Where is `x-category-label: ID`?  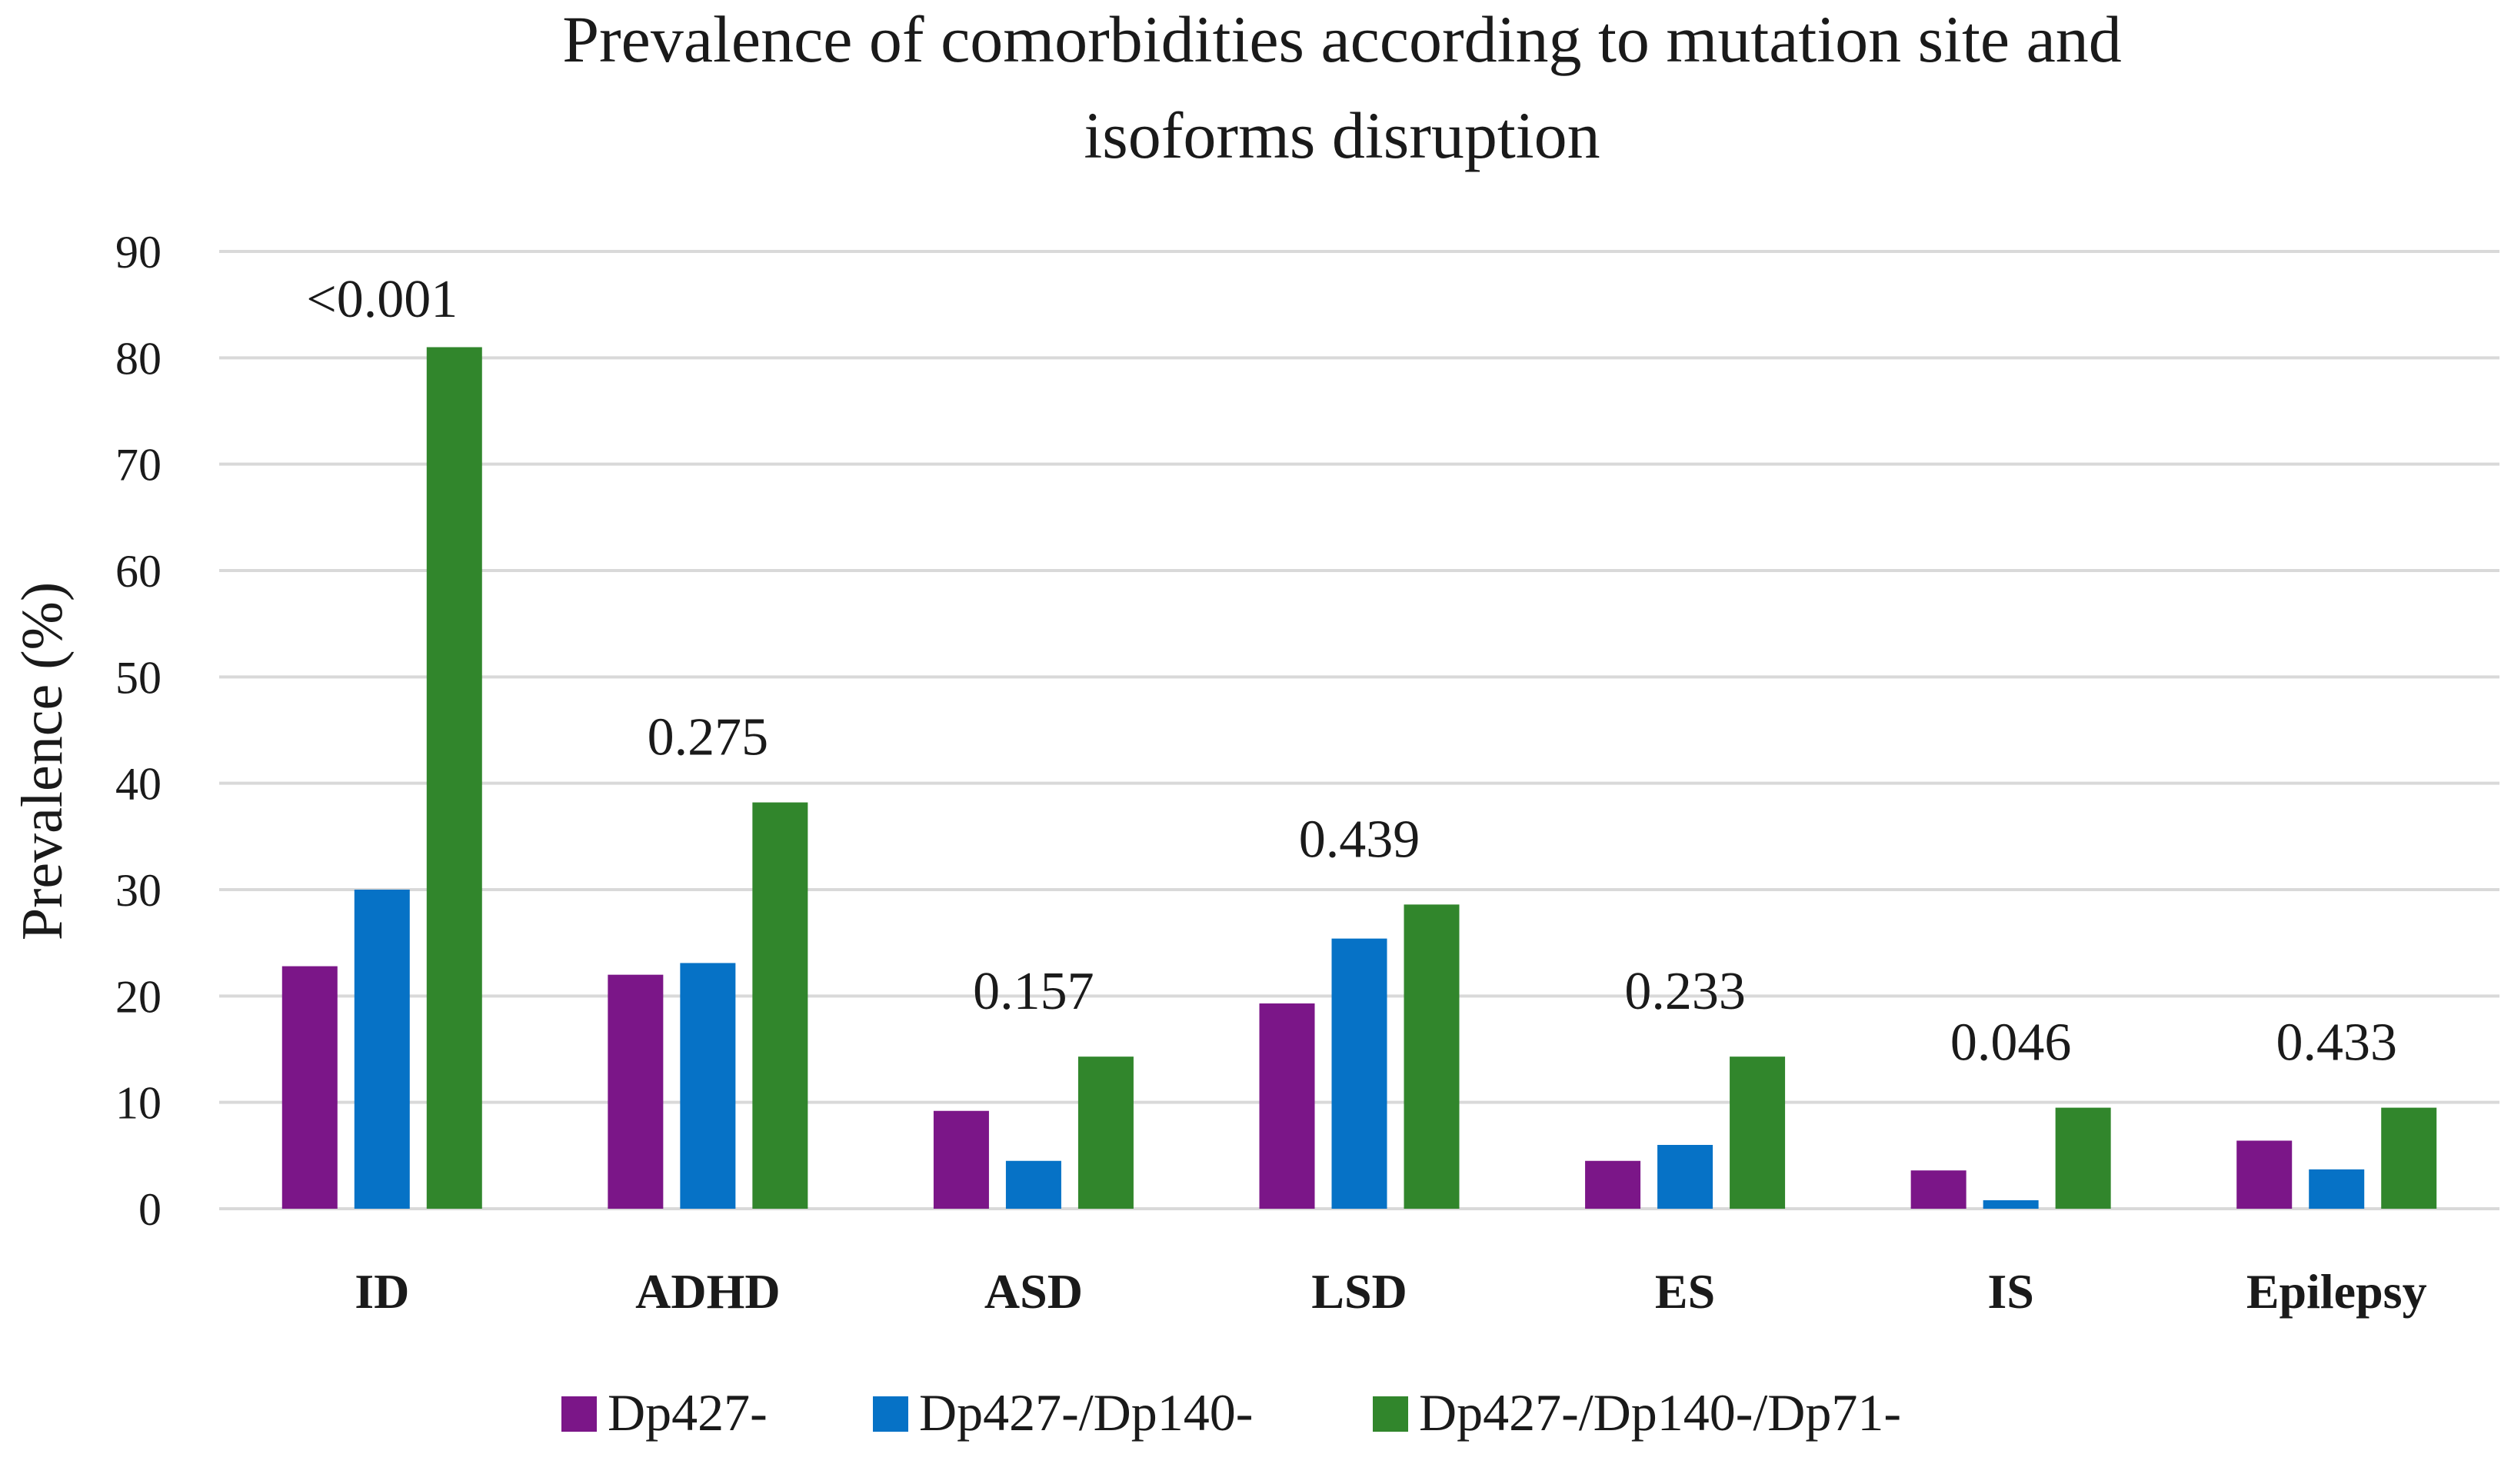
x-category-label: ID is located at coordinates (382, 1291).